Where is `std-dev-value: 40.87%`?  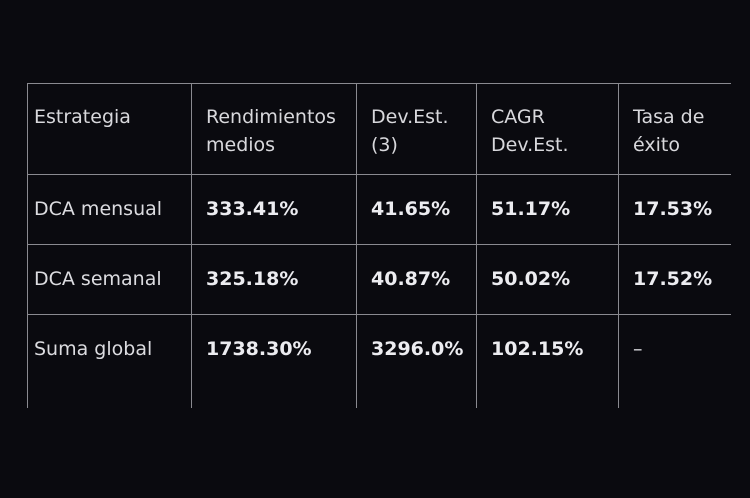
std-dev-value: 40.87% is located at coordinates (416, 279).